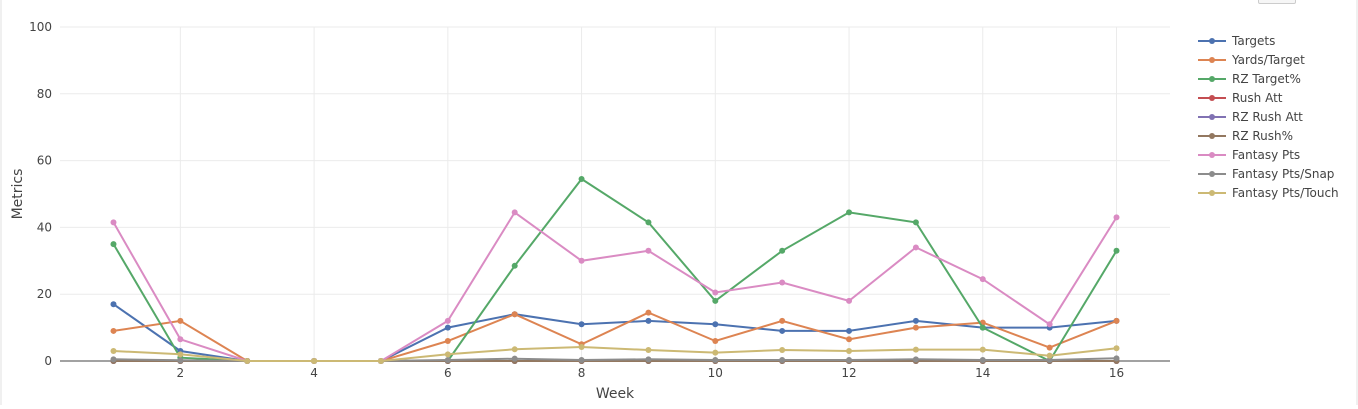 The image size is (1358, 409). What do you see at coordinates (18, 194) in the screenshot?
I see `y-axis-label: Metrics` at bounding box center [18, 194].